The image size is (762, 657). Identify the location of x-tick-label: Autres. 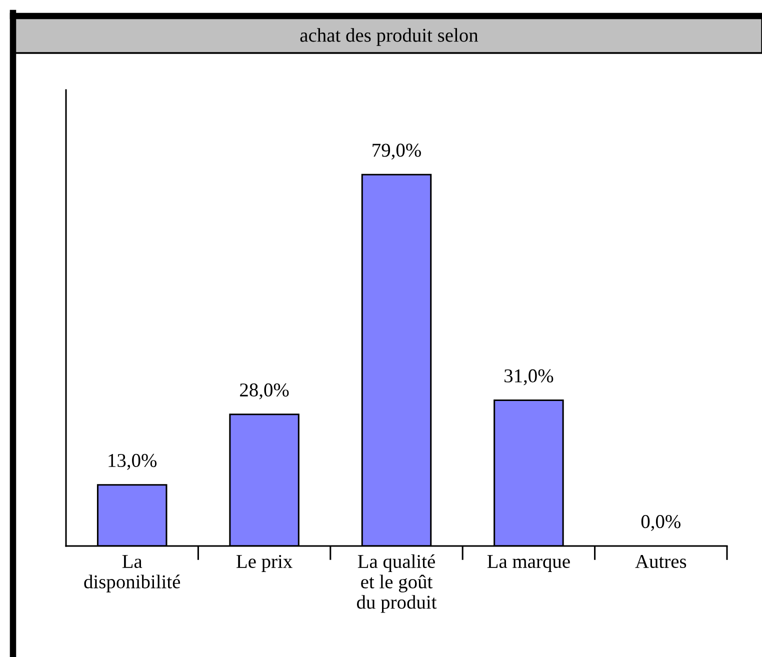
(660, 561).